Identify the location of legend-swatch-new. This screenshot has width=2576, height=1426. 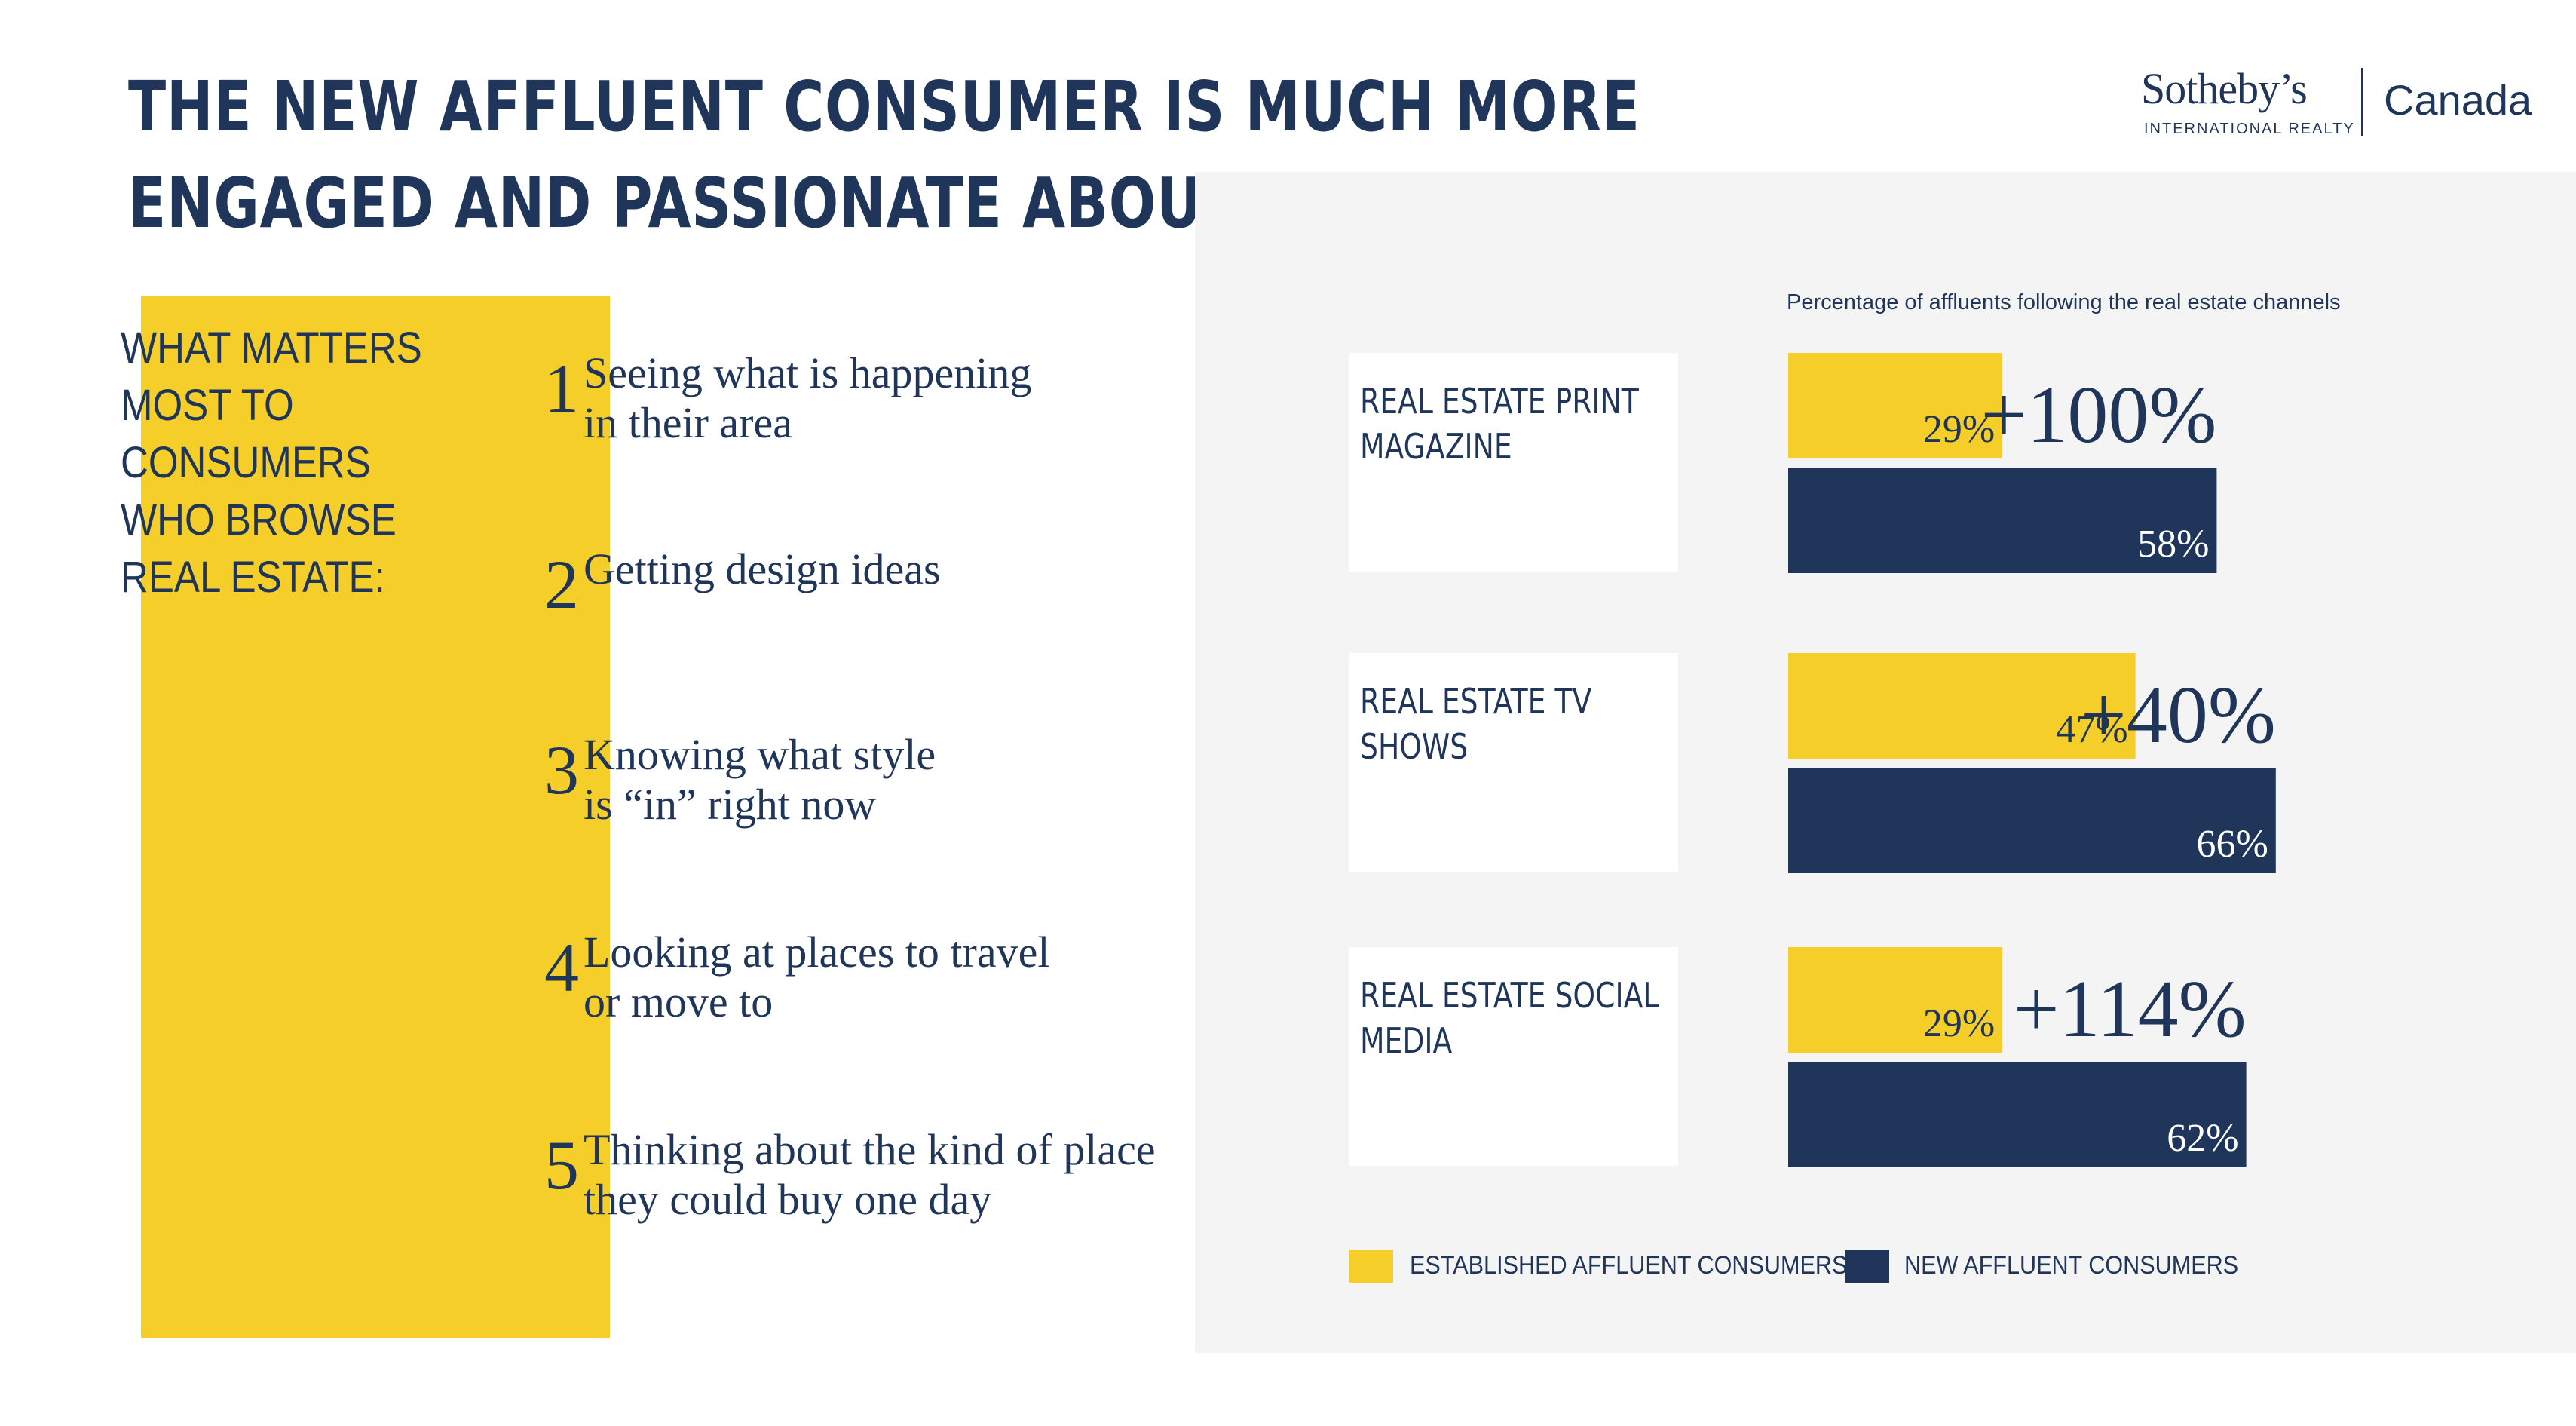
(1867, 1266).